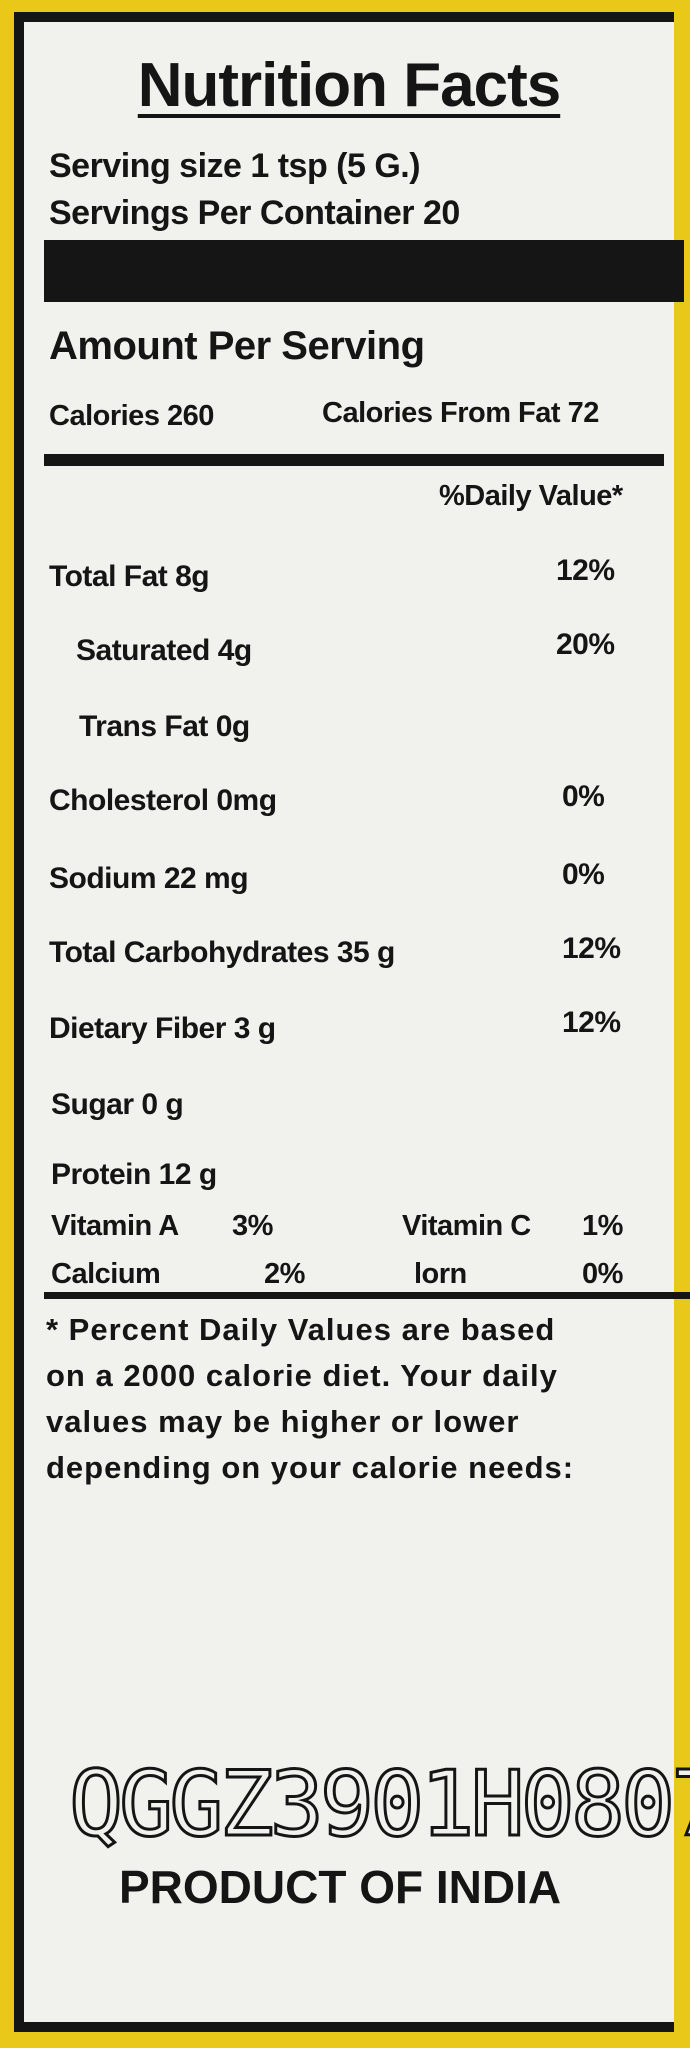  What do you see at coordinates (131, 416) in the screenshot?
I see `calories: Calories 260` at bounding box center [131, 416].